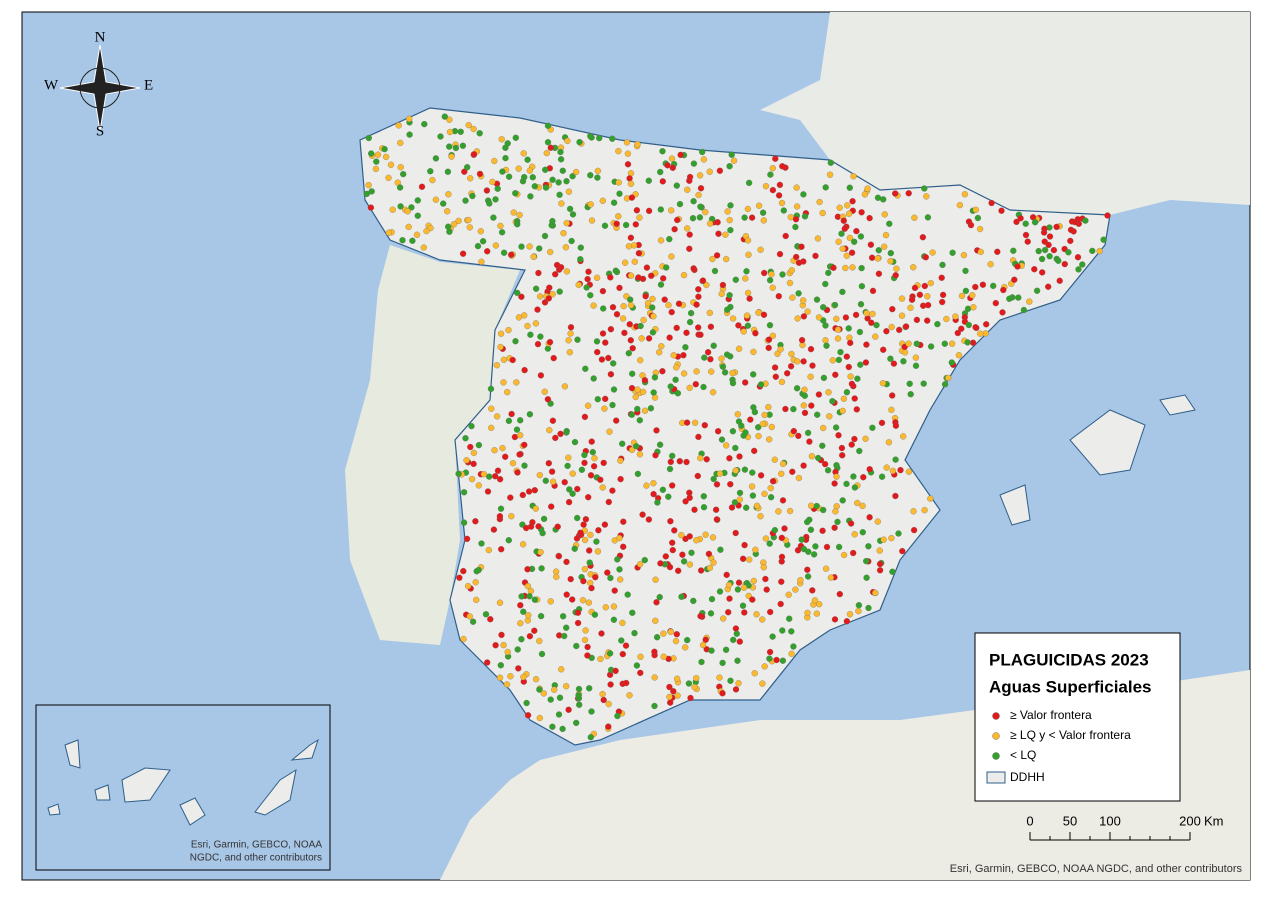  I want to click on legend-label: ≥ Valor frontera, so click(1051, 715).